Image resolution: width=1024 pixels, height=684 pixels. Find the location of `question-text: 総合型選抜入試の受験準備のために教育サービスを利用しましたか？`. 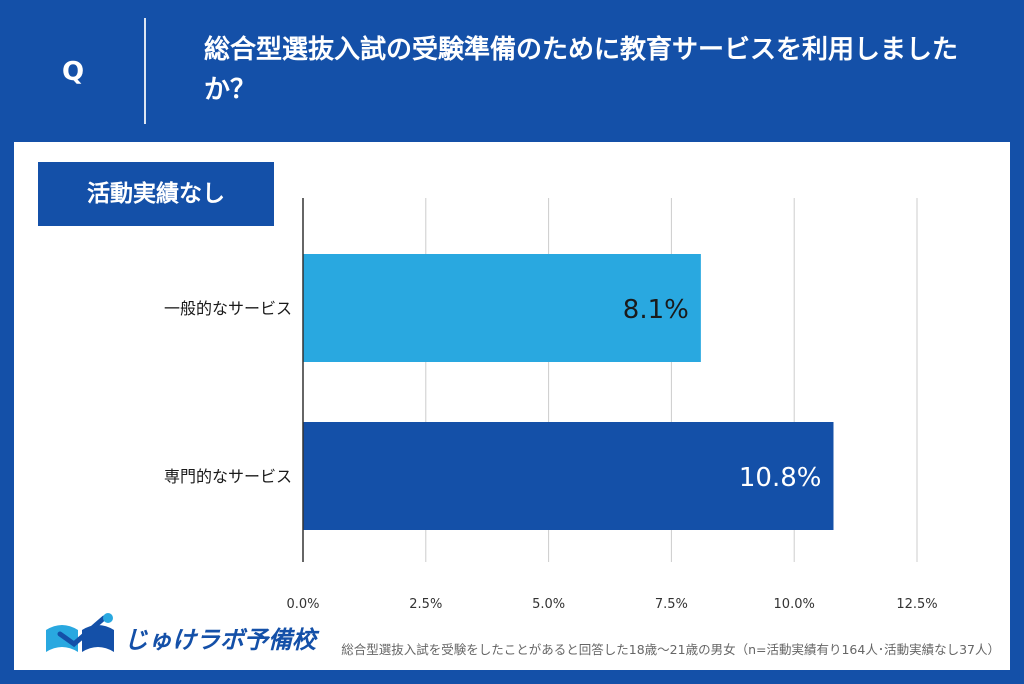

question-text: 総合型選抜入試の受験準備のために教育サービスを利用しましたか？ is located at coordinates (581, 70).